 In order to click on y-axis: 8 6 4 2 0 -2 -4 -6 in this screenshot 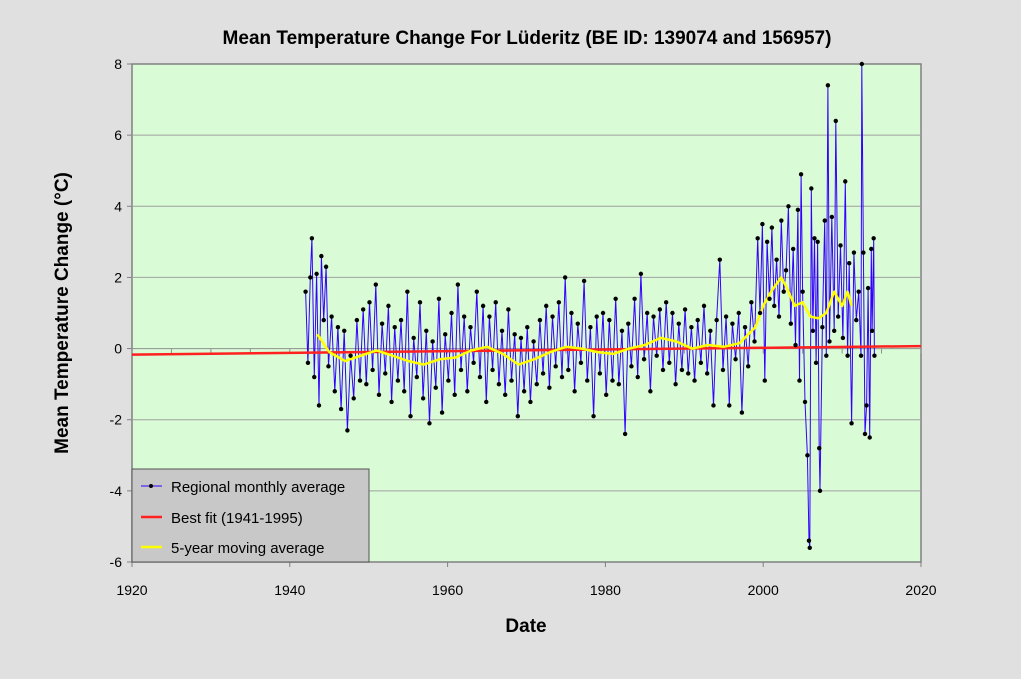, I will do `click(121, 313)`.